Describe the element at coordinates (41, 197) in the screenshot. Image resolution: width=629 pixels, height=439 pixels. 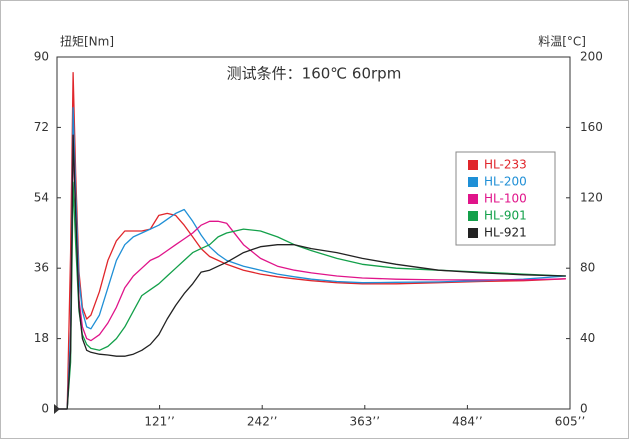
I see `y-tick-label: 54` at that location.